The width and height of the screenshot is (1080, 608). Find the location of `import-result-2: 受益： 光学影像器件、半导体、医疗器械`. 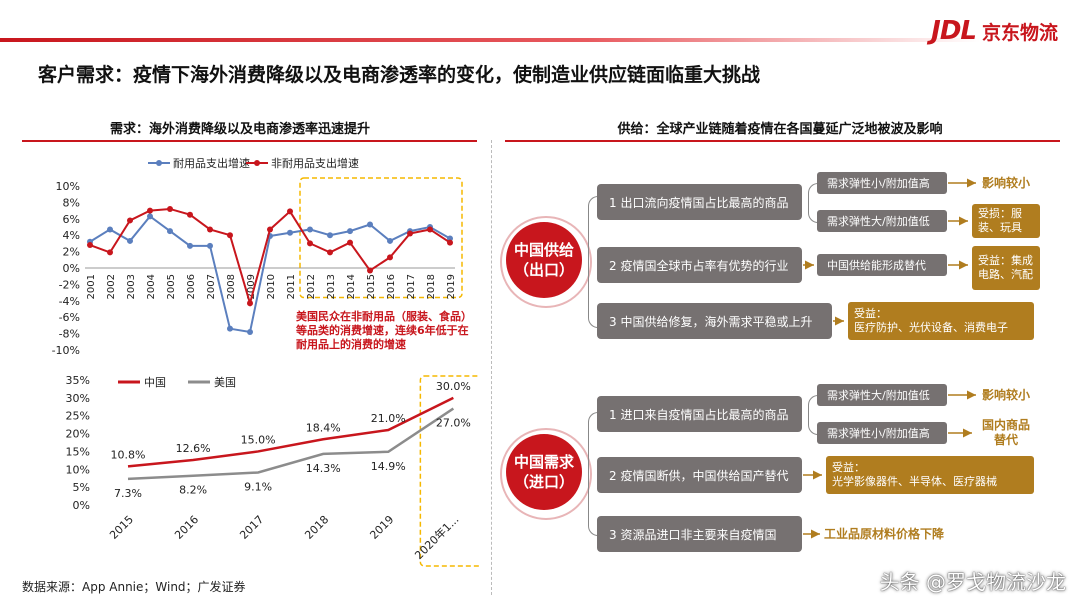

import-result-2: 受益： 光学影像器件、半导体、医疗器械 is located at coordinates (930, 475).